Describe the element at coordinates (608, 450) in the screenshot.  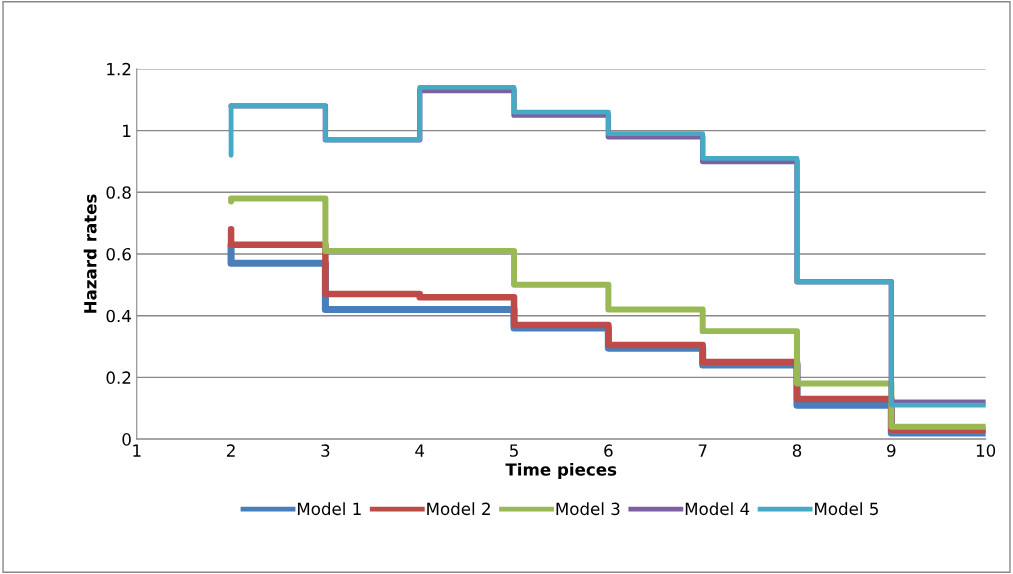
I see `x-tick-label: 6` at that location.